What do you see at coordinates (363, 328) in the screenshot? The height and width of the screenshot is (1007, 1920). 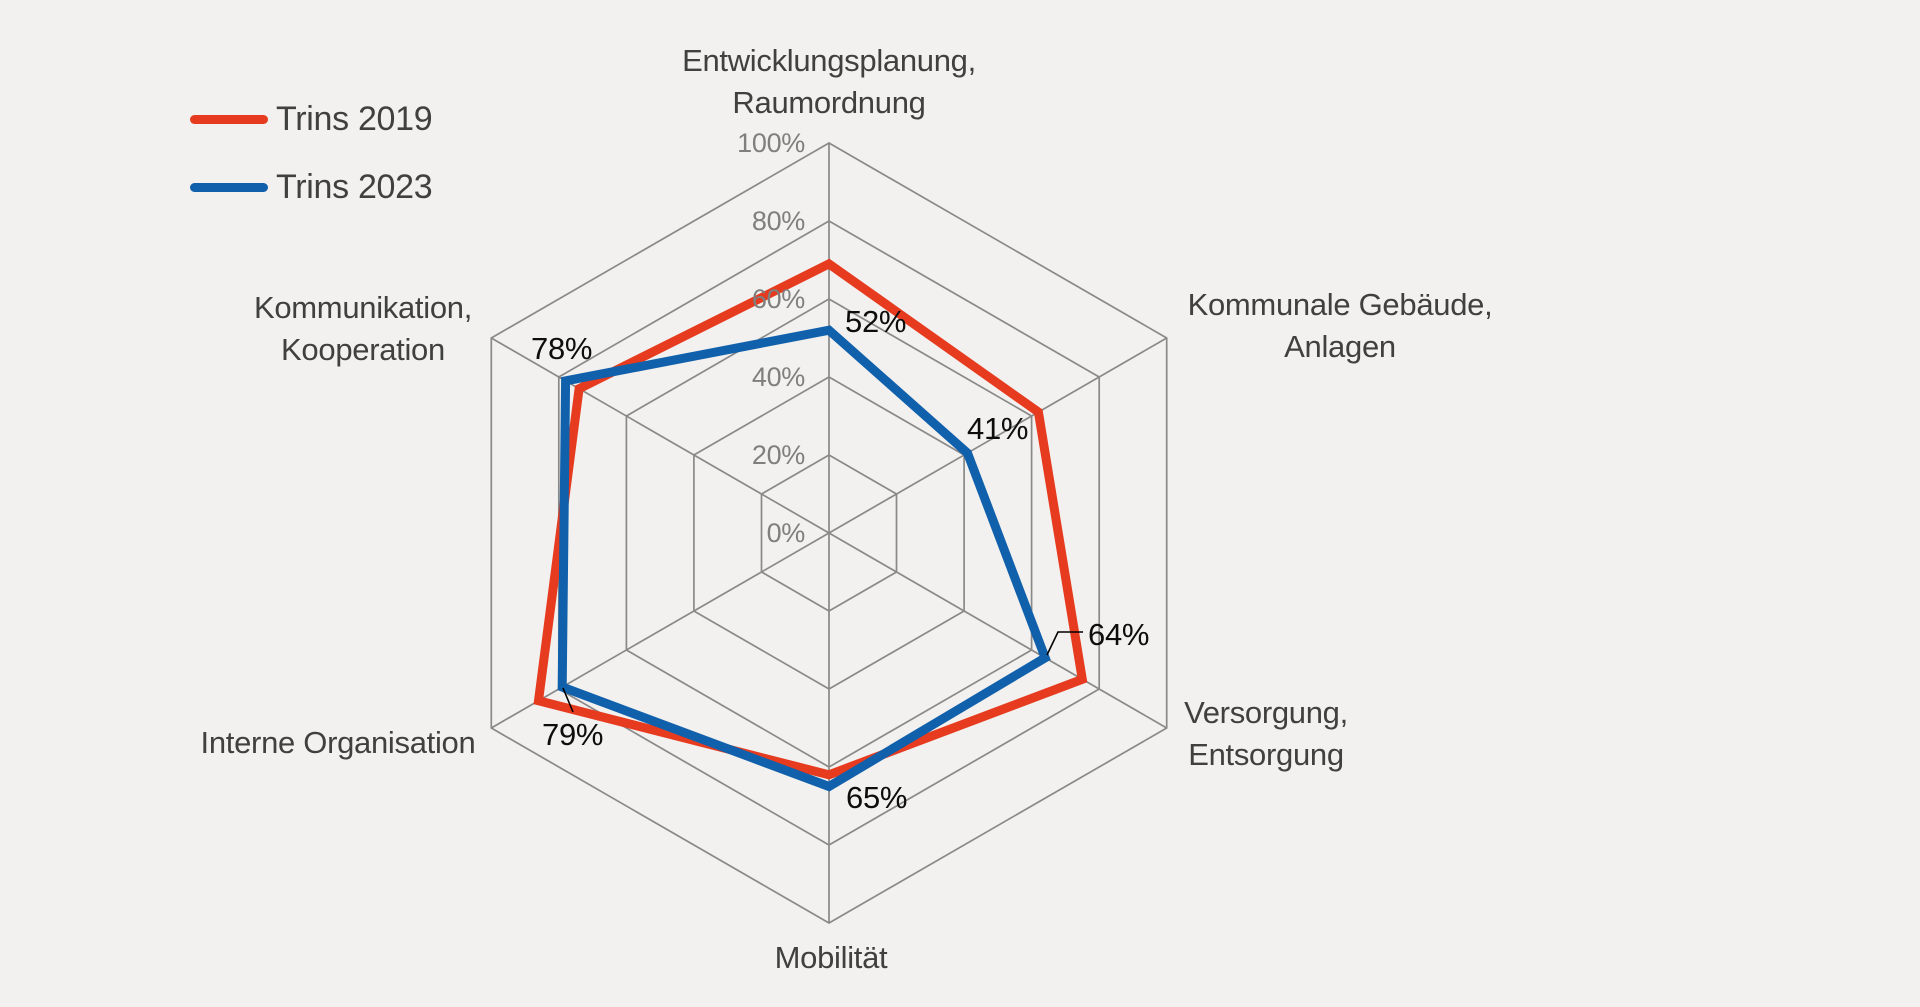 I see `axis-label-kommunikation: Kommunikation, Kooperation` at bounding box center [363, 328].